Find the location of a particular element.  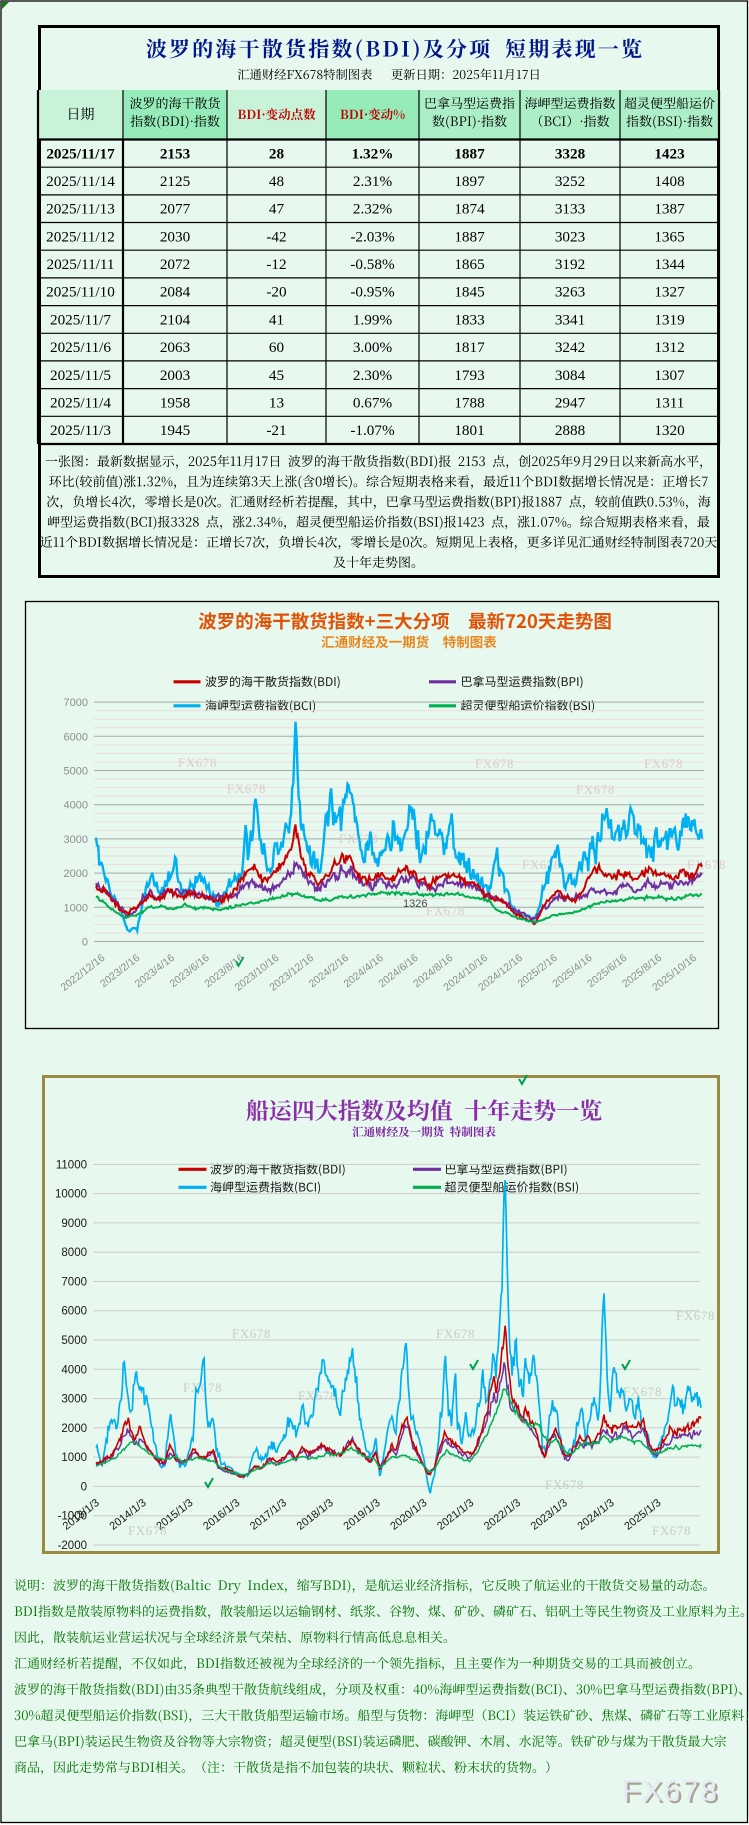

svg-text: 3242 is located at coordinates (570, 347).